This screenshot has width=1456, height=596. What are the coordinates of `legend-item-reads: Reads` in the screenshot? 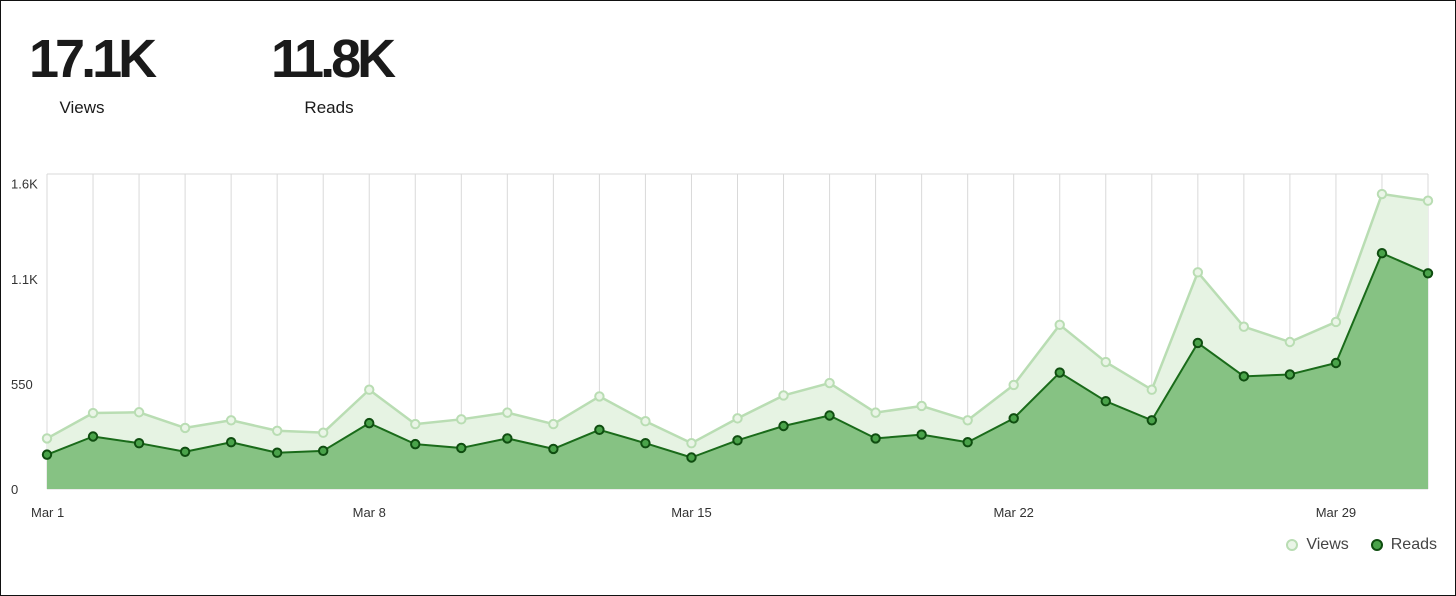 It's located at (1403, 545).